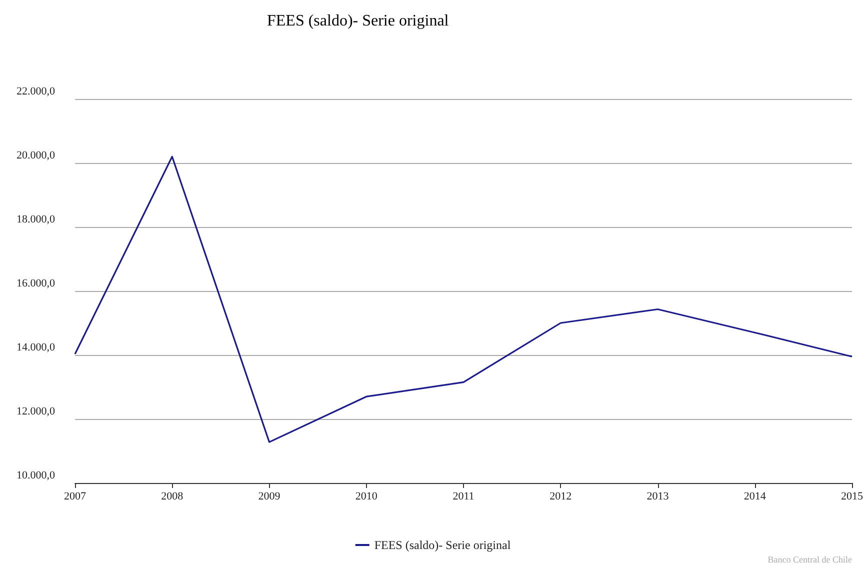 This screenshot has height=566, width=866. What do you see at coordinates (36, 348) in the screenshot?
I see `y-tick-label: 14.000,0` at bounding box center [36, 348].